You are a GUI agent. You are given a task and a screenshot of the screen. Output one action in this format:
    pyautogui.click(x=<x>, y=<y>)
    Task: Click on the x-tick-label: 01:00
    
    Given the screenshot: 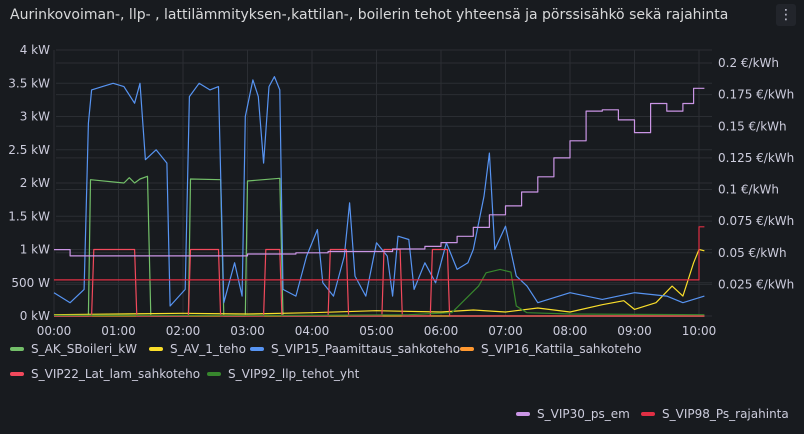 What is the action you would take?
    pyautogui.click(x=118, y=331)
    